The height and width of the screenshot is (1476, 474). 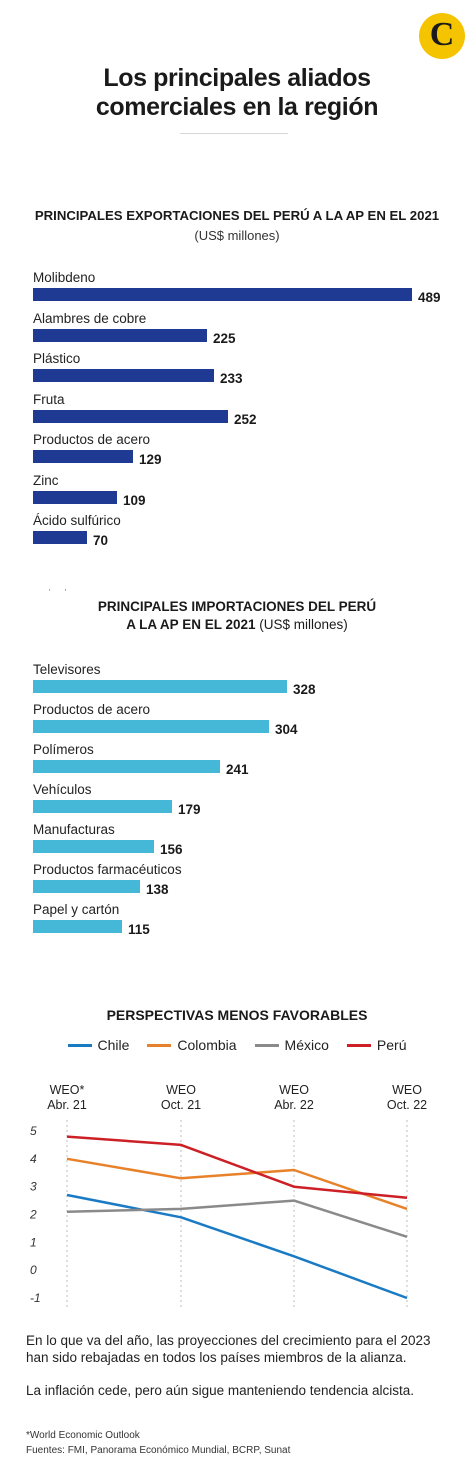 What do you see at coordinates (35, 1298) in the screenshot?
I see `y-tick-label: -1` at bounding box center [35, 1298].